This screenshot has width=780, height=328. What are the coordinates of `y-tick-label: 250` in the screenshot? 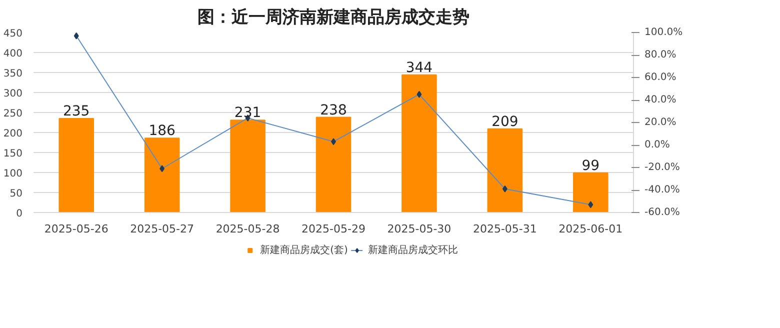 It's located at (13, 114).